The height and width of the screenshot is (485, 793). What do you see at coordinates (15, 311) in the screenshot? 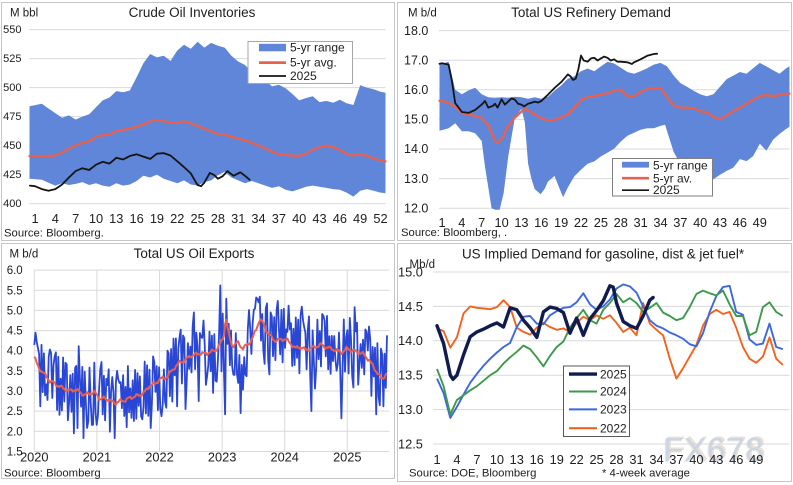
I see `svg-text: 5.0` at bounding box center [15, 311].